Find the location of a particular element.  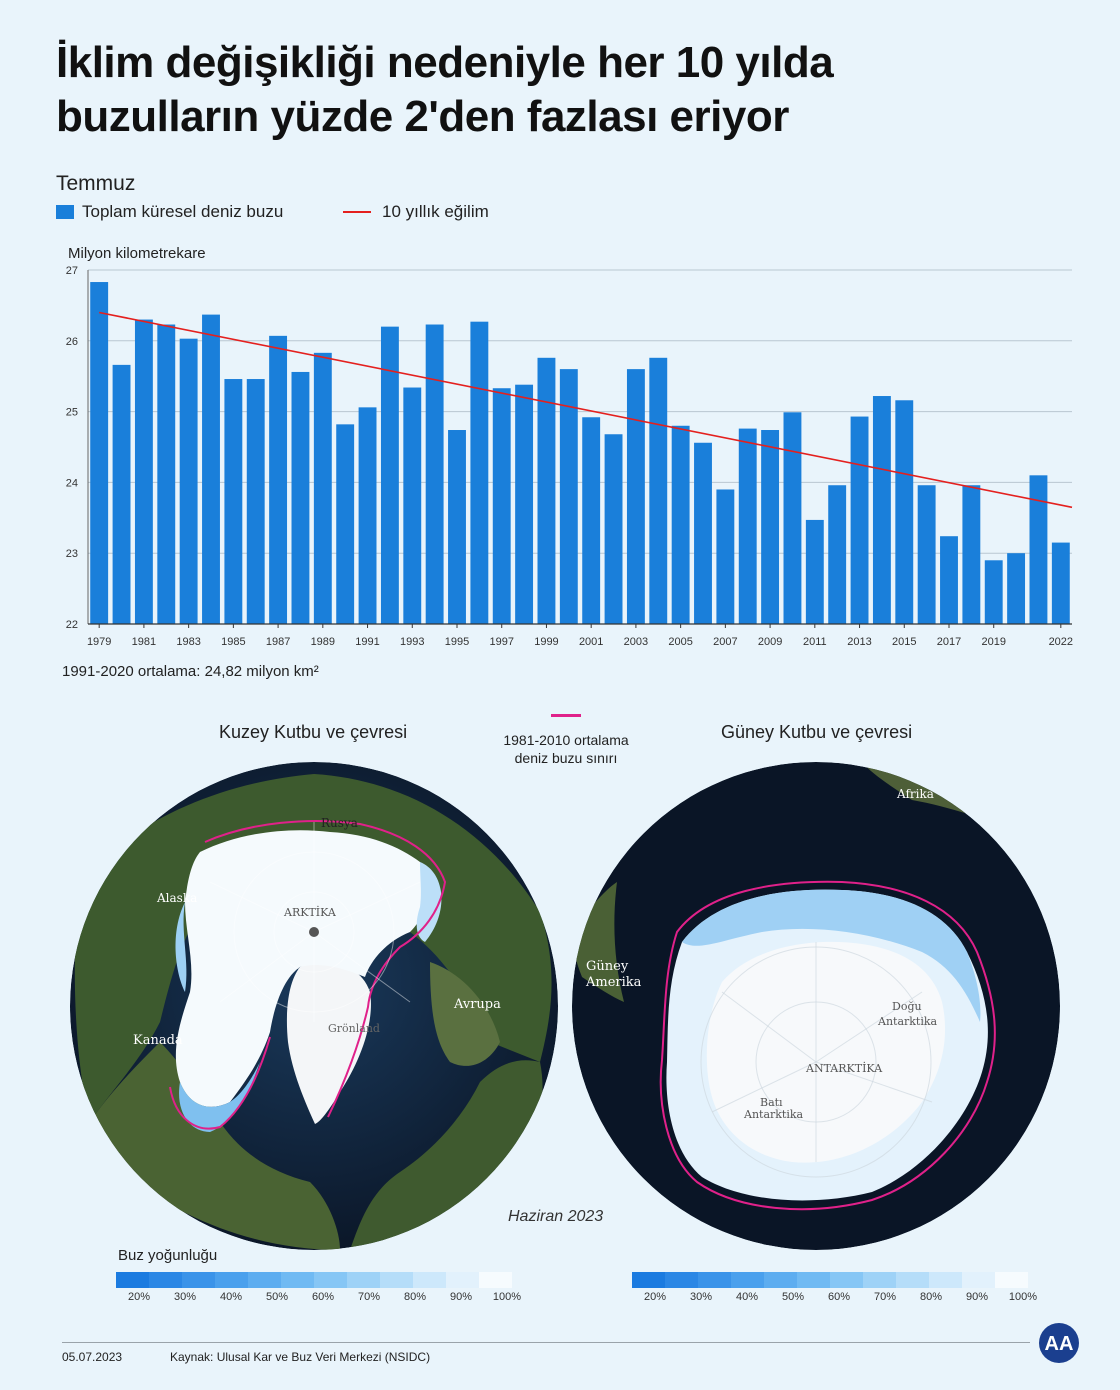

legend-bar-label: Toplam küresel deniz buzu is located at coordinates (183, 211).